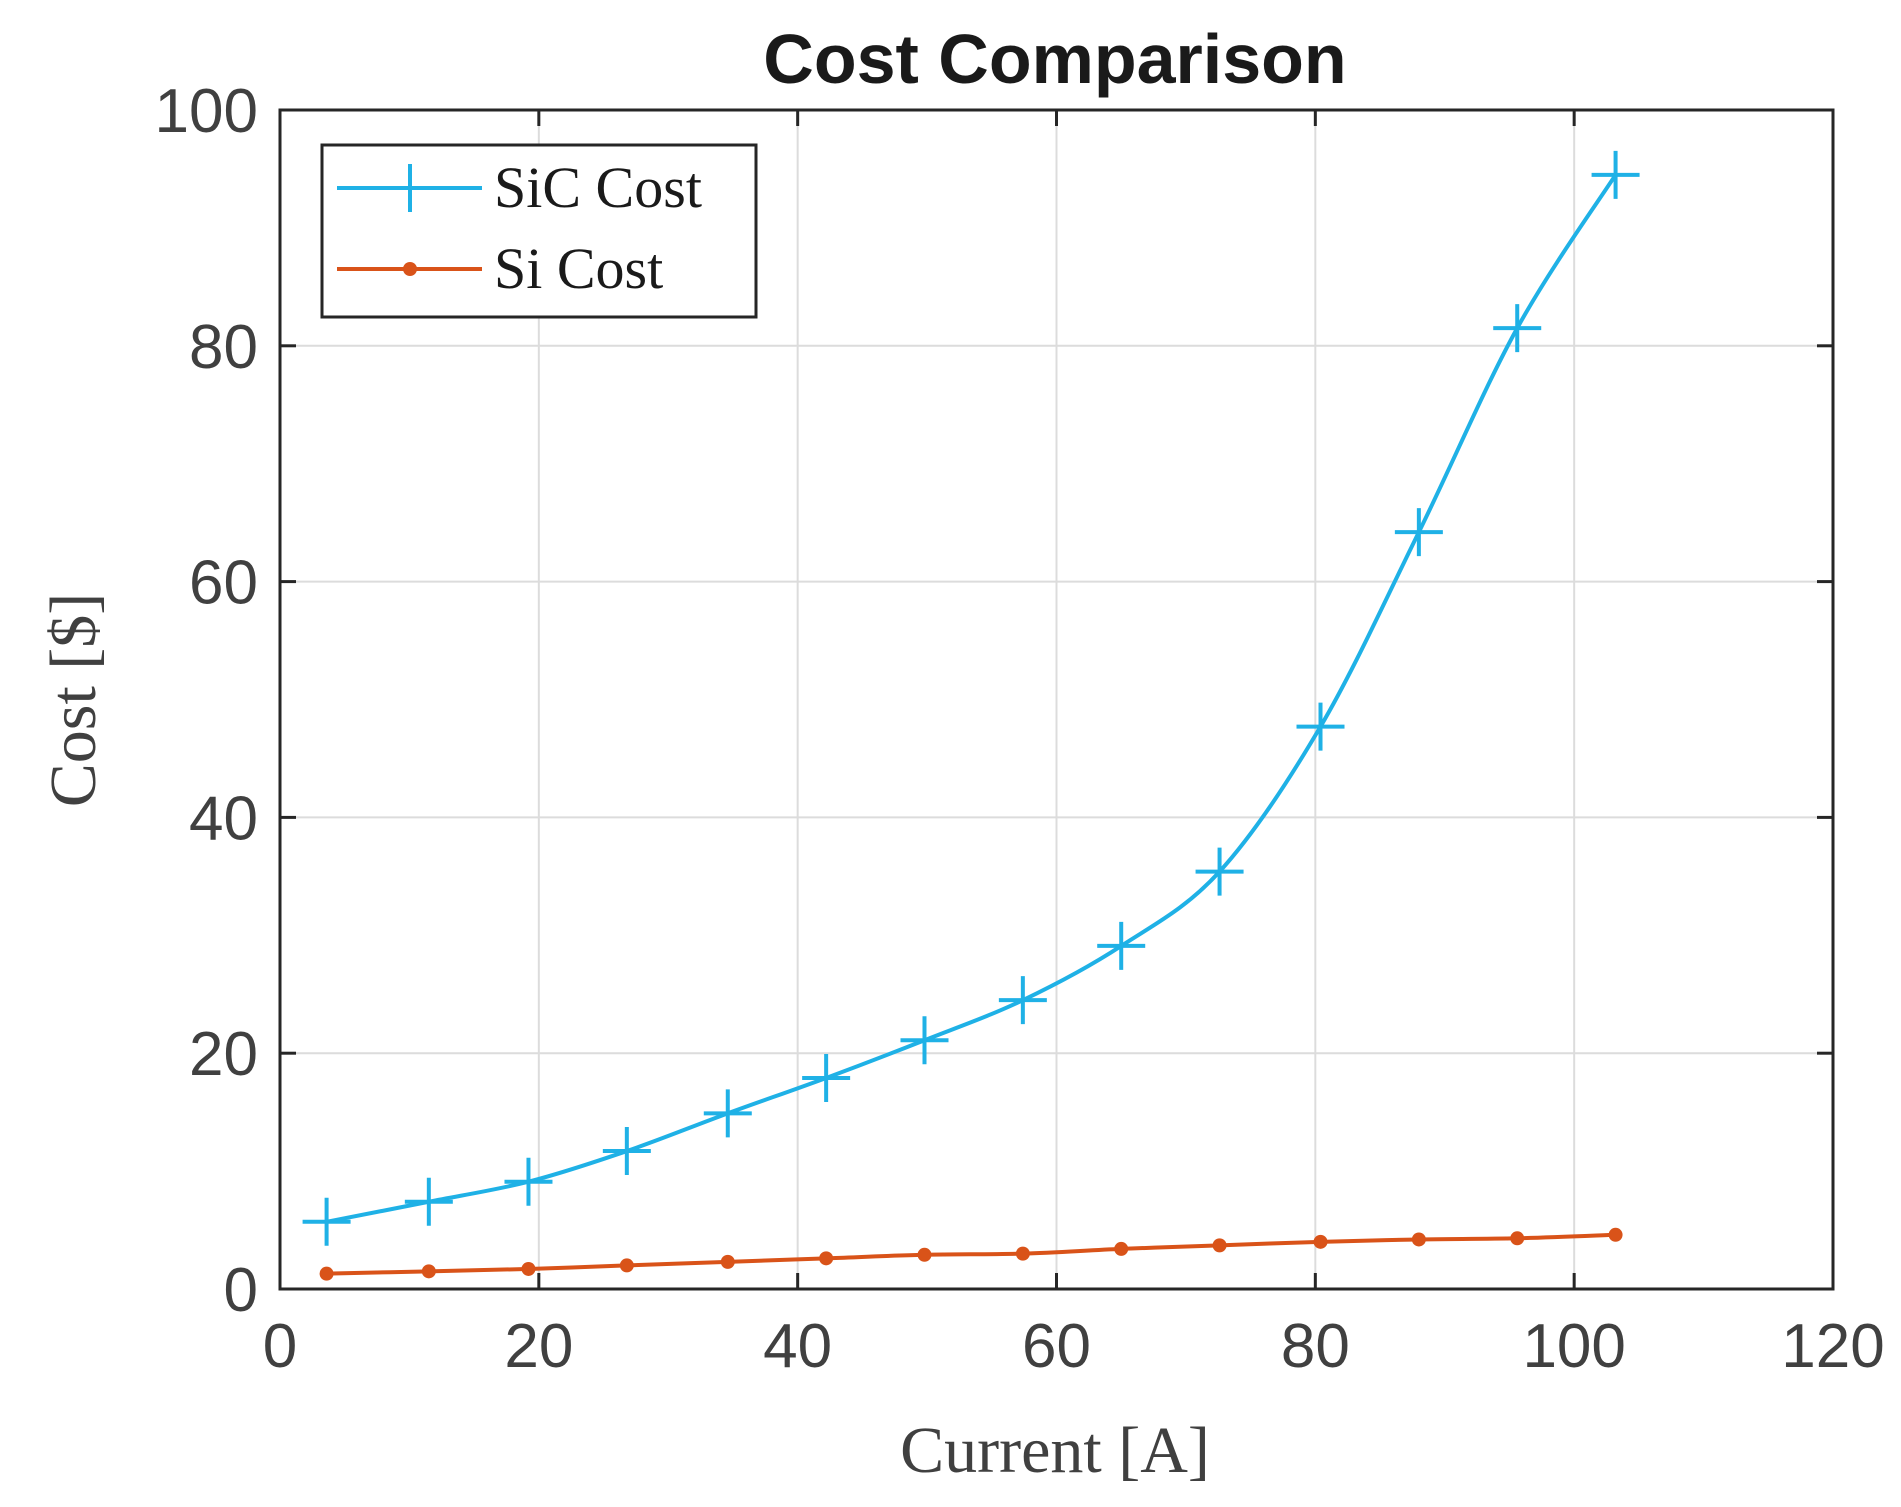  I want to click on x-tick-label: 120, so click(1832, 1346).